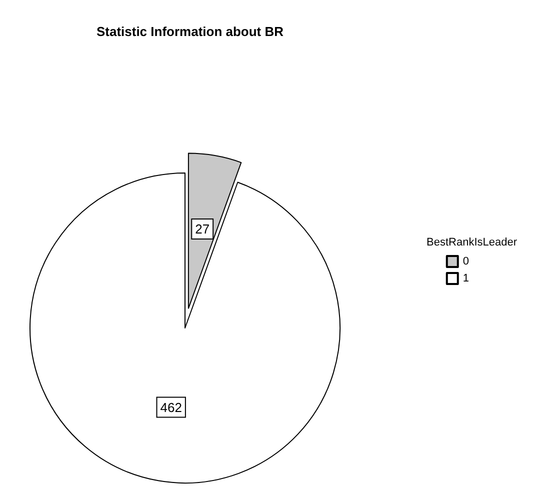  Describe the element at coordinates (202, 229) in the screenshot. I see `data-label: 27` at that location.